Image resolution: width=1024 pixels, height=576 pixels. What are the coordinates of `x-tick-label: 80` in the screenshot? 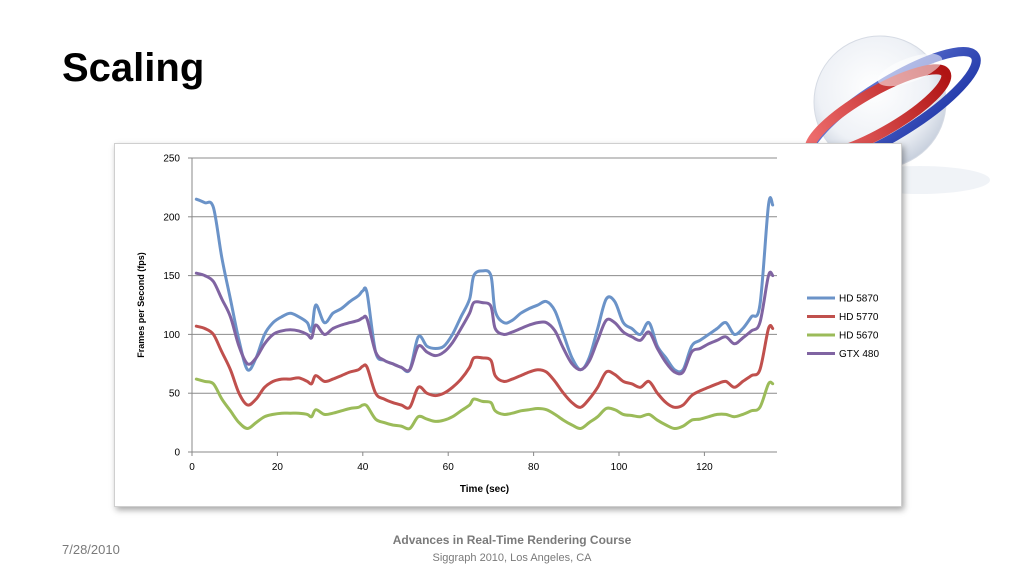 It's located at (534, 467).